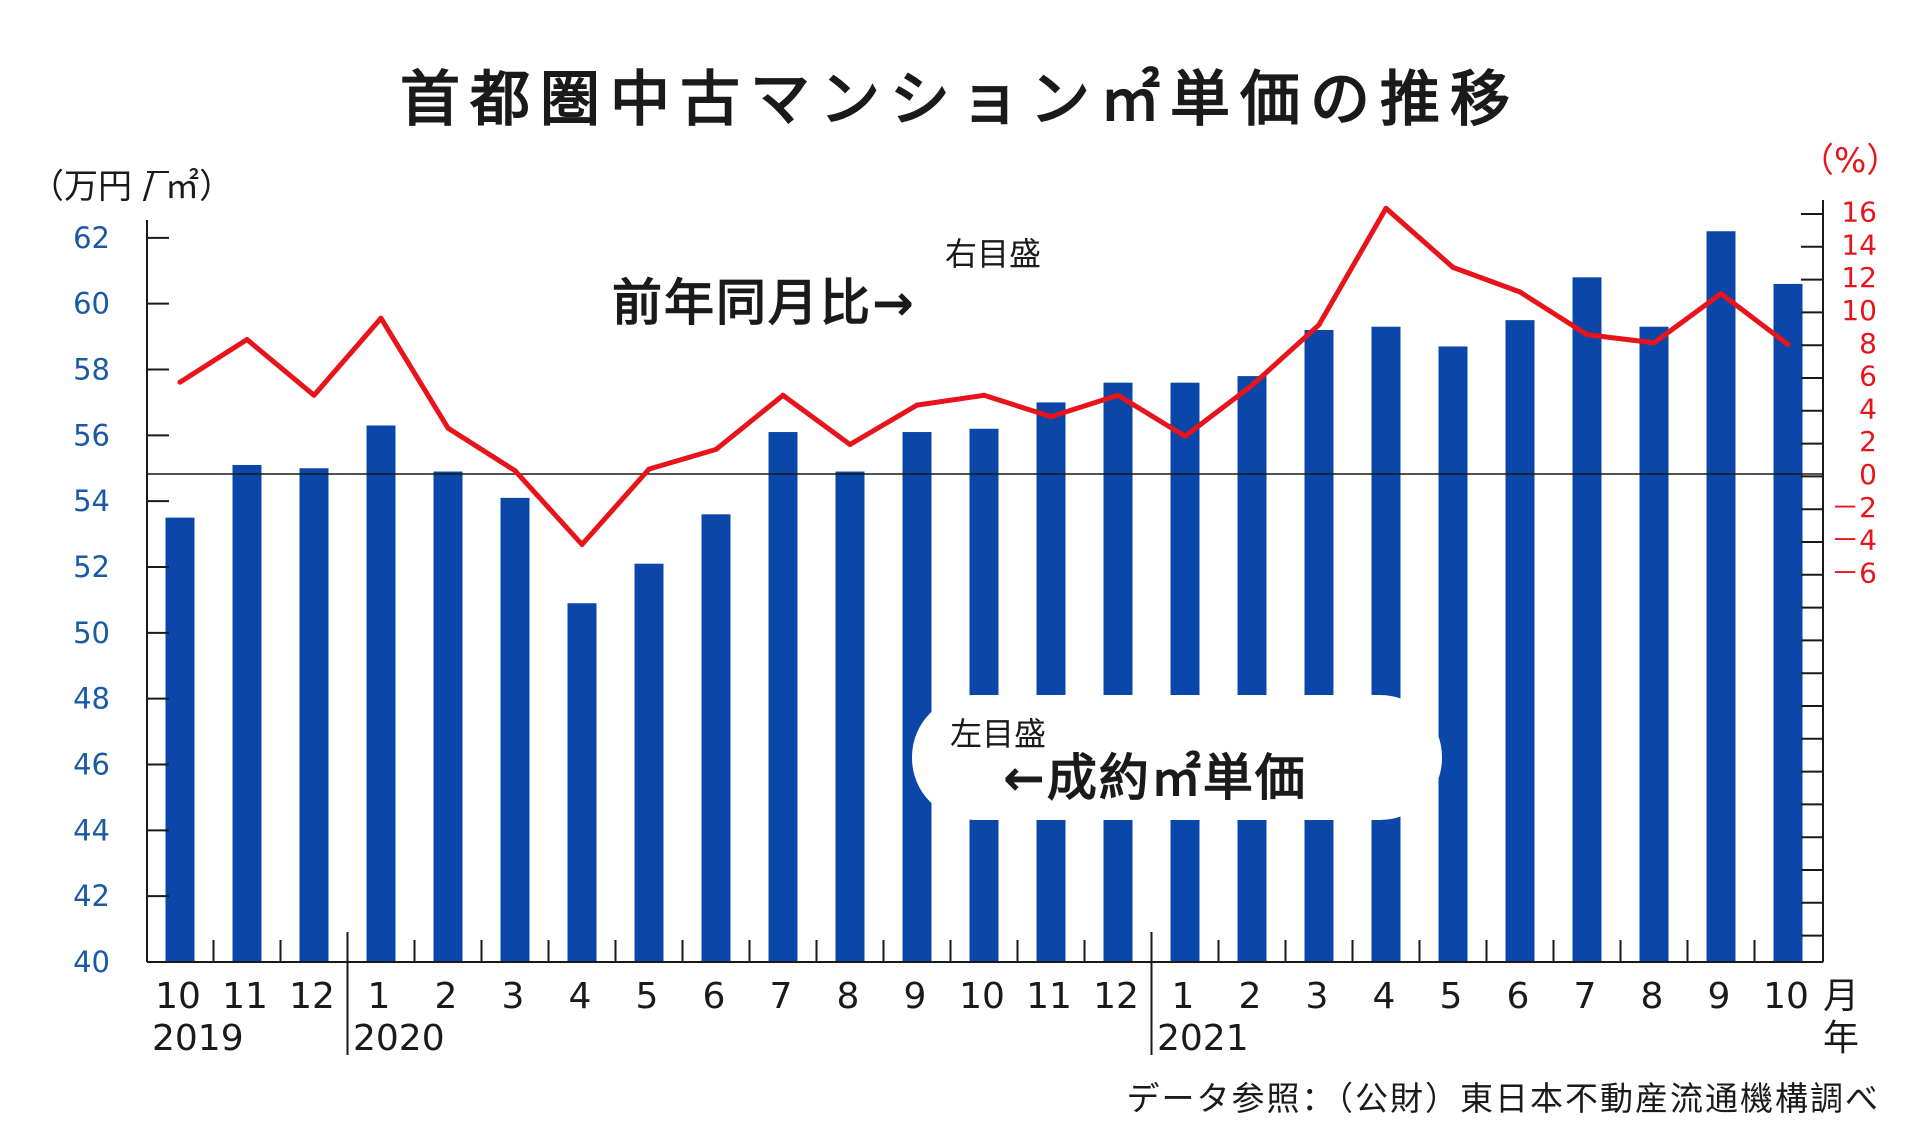 The image size is (1920, 1130). I want to click on chart-title: 首都圏中古マンション㎡単価の推移, so click(960, 100).